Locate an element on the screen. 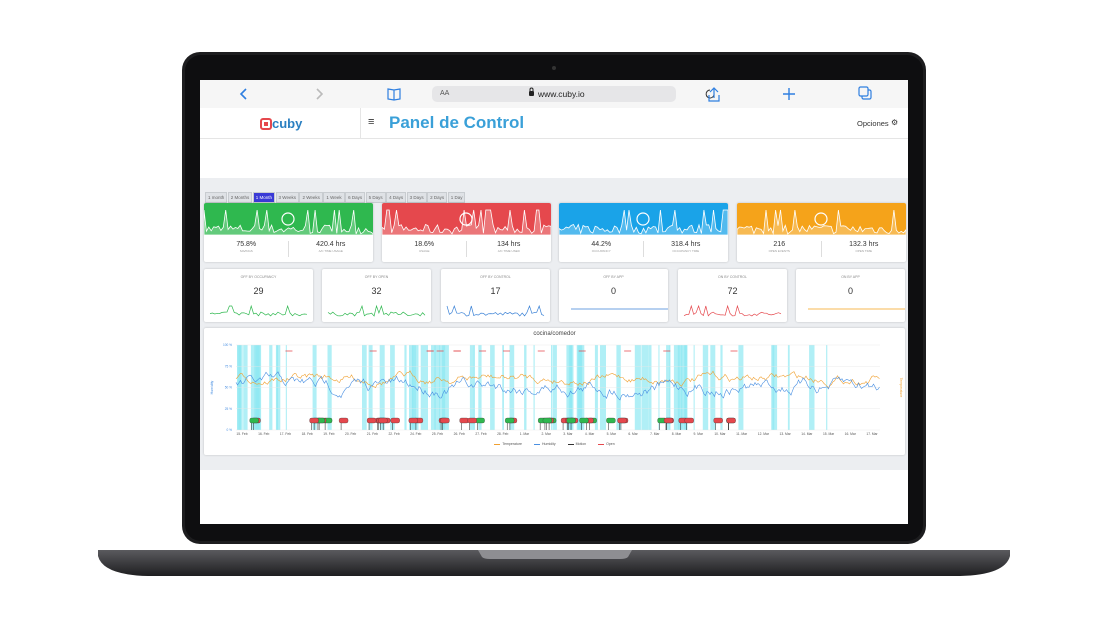  x-tick-label: 17. Mar is located at coordinates (872, 434).